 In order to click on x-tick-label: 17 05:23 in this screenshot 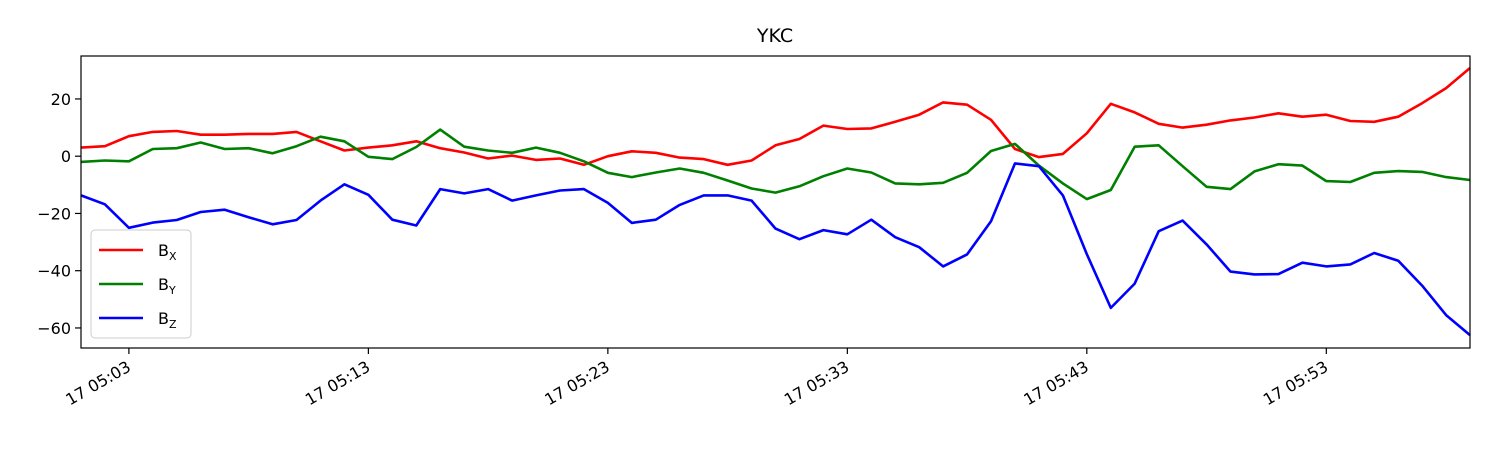, I will do `click(576, 383)`.